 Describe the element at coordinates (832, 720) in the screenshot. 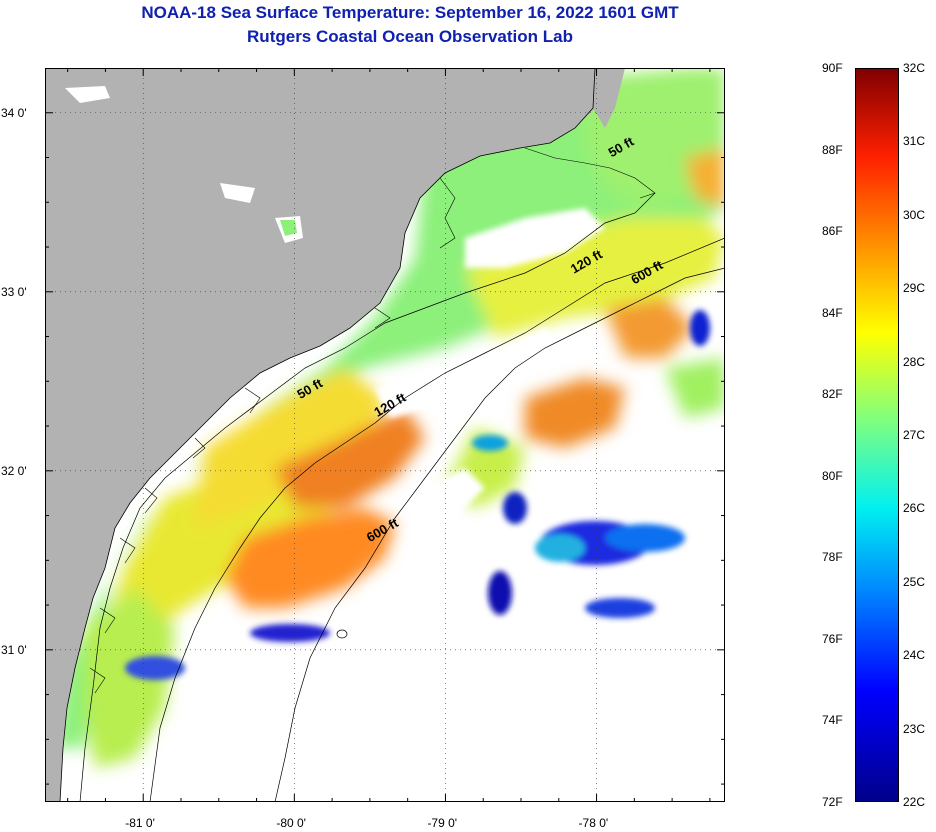

I see `colorbar-f-label: 74F` at that location.